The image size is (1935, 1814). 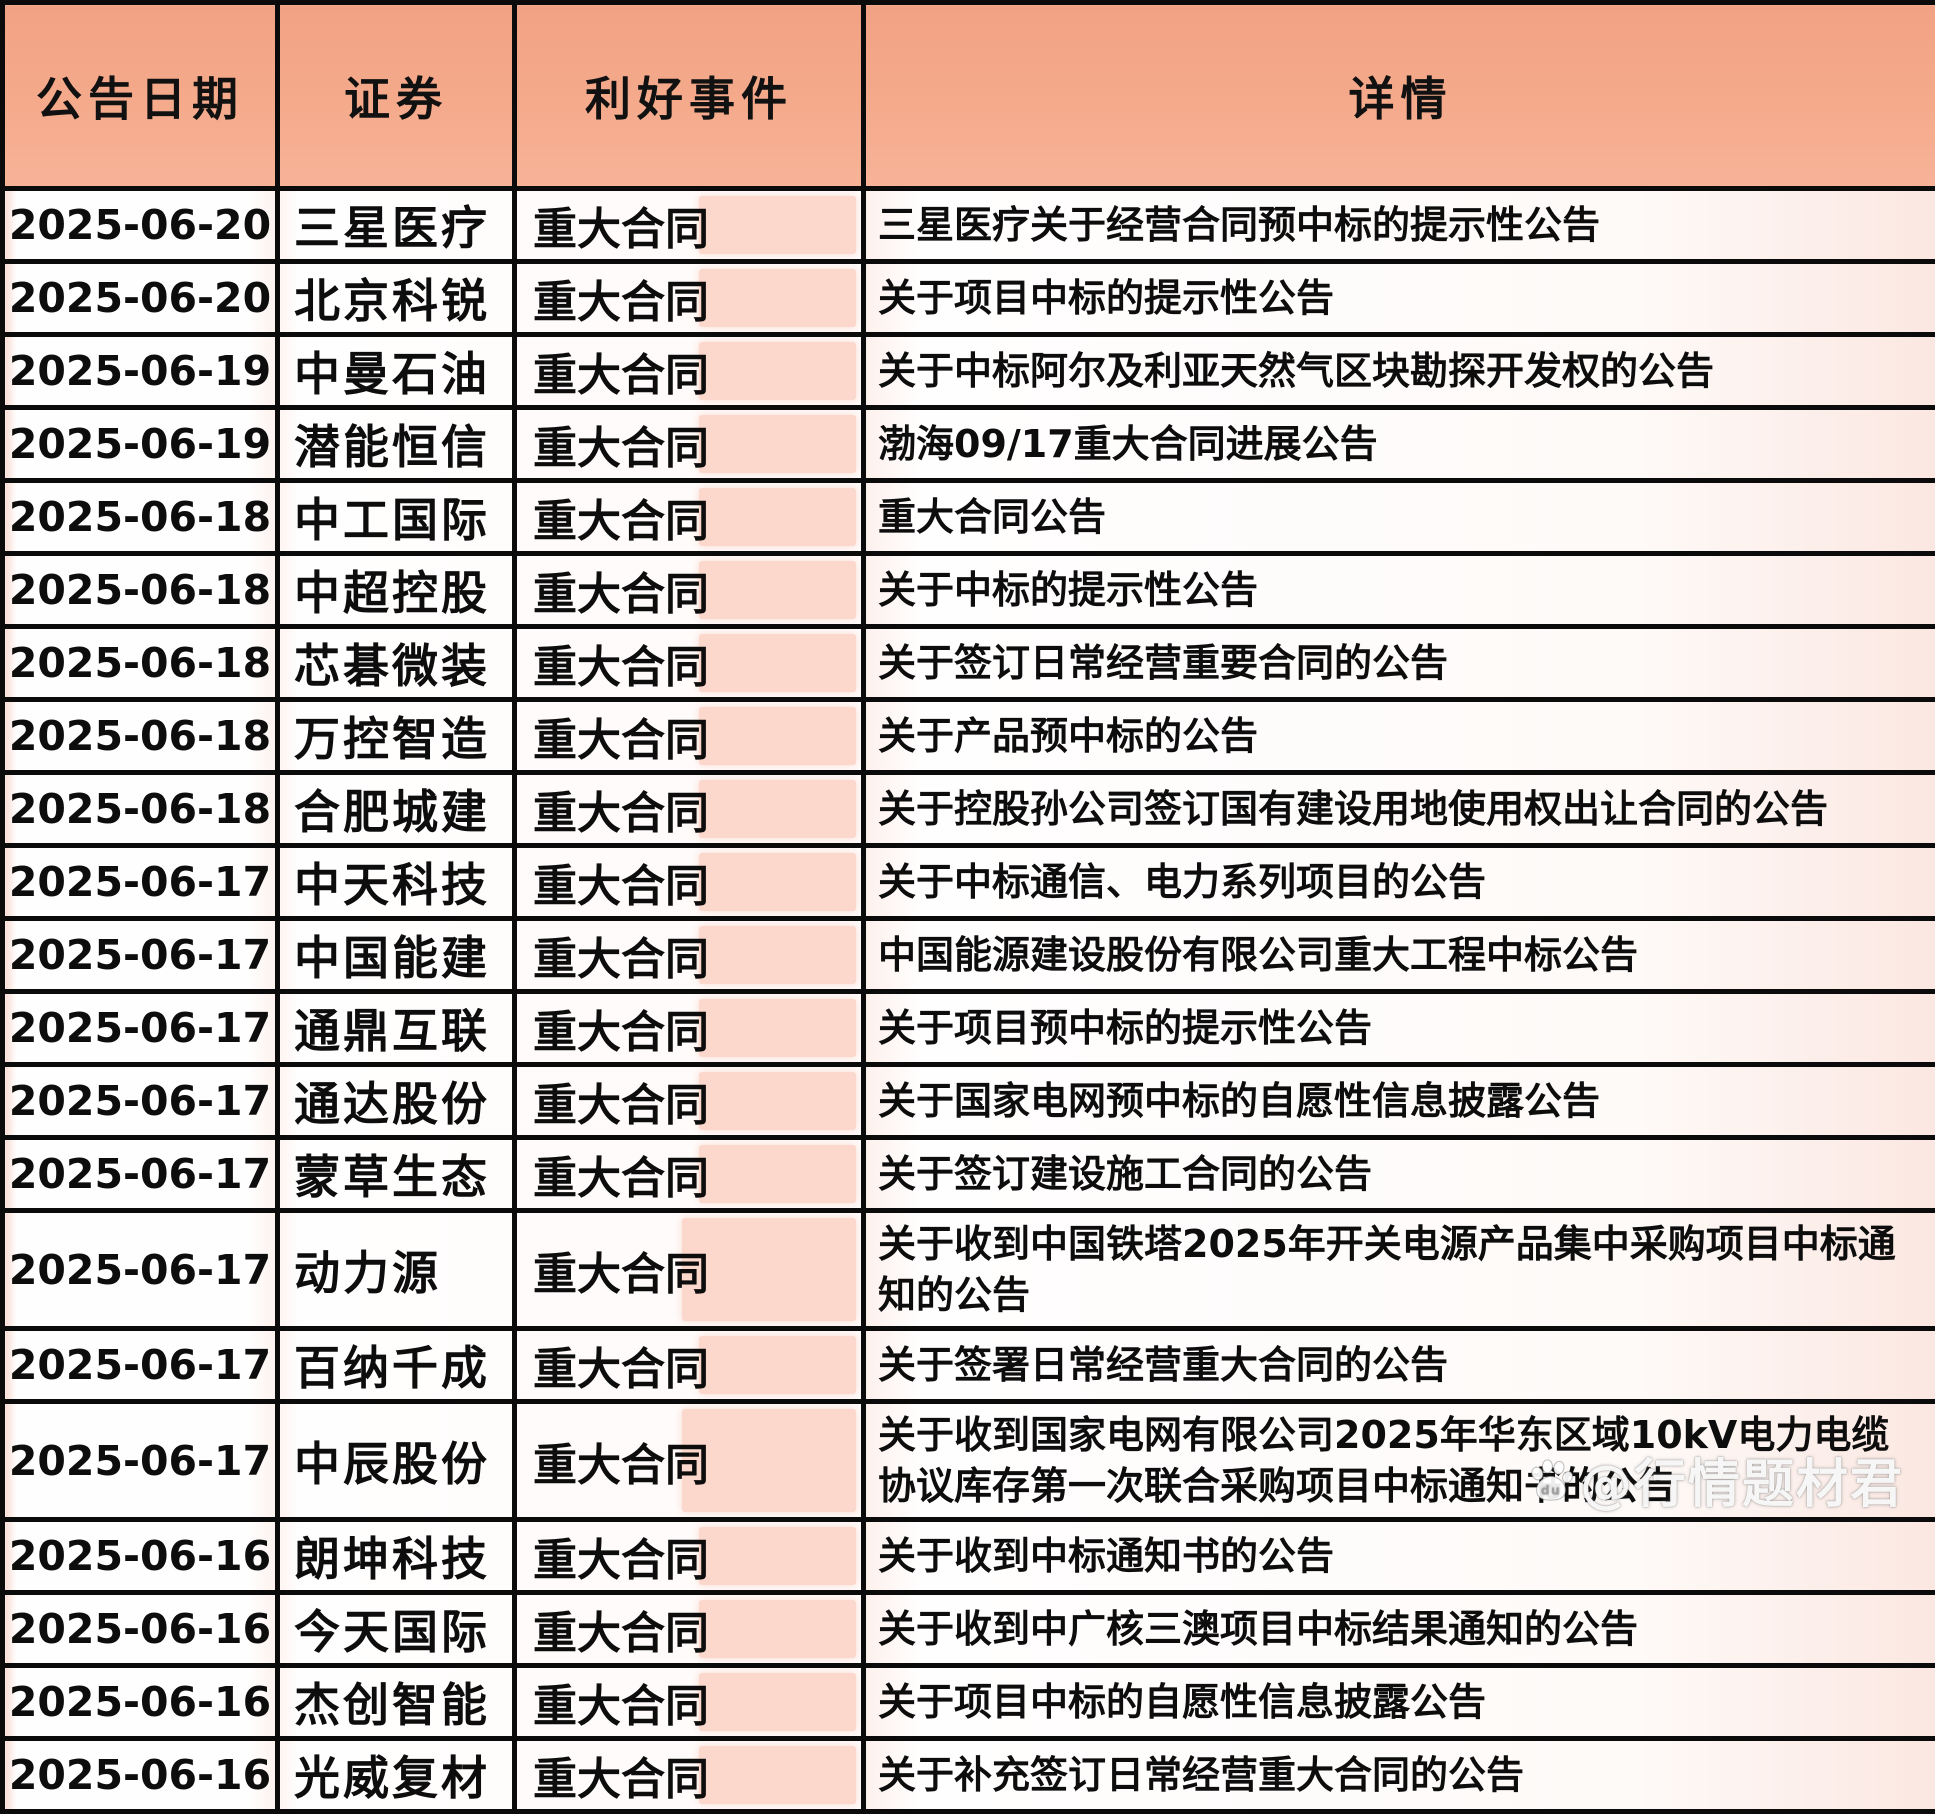 What do you see at coordinates (396, 517) in the screenshot?
I see `security-cell: 中工国际` at bounding box center [396, 517].